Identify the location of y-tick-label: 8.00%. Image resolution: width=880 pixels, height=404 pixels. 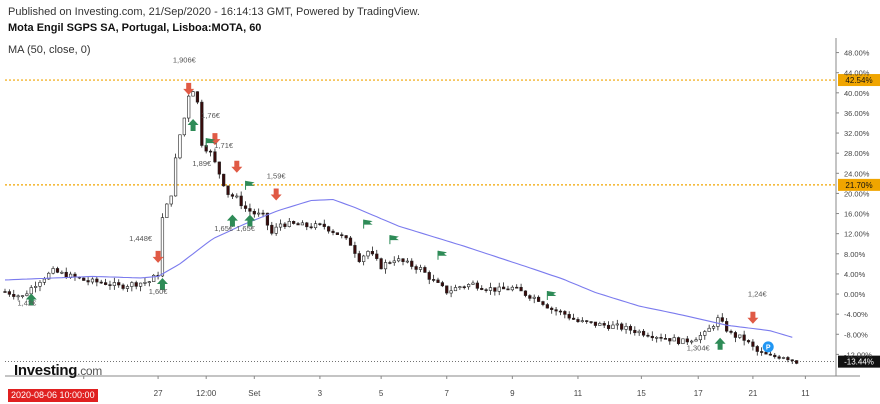
(855, 254).